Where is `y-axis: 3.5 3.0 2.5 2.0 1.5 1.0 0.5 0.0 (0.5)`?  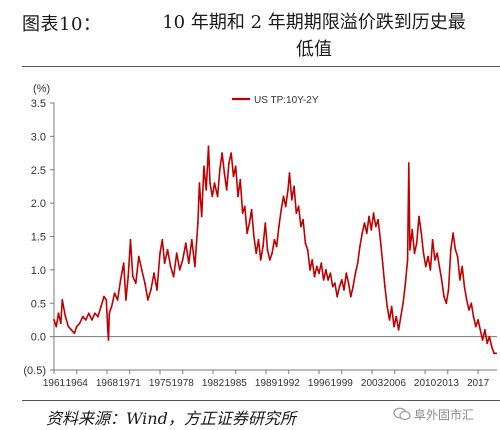
y-axis: 3.5 3.0 2.5 2.0 1.5 1.0 0.5 0.0 (0.5) is located at coordinates (39, 237).